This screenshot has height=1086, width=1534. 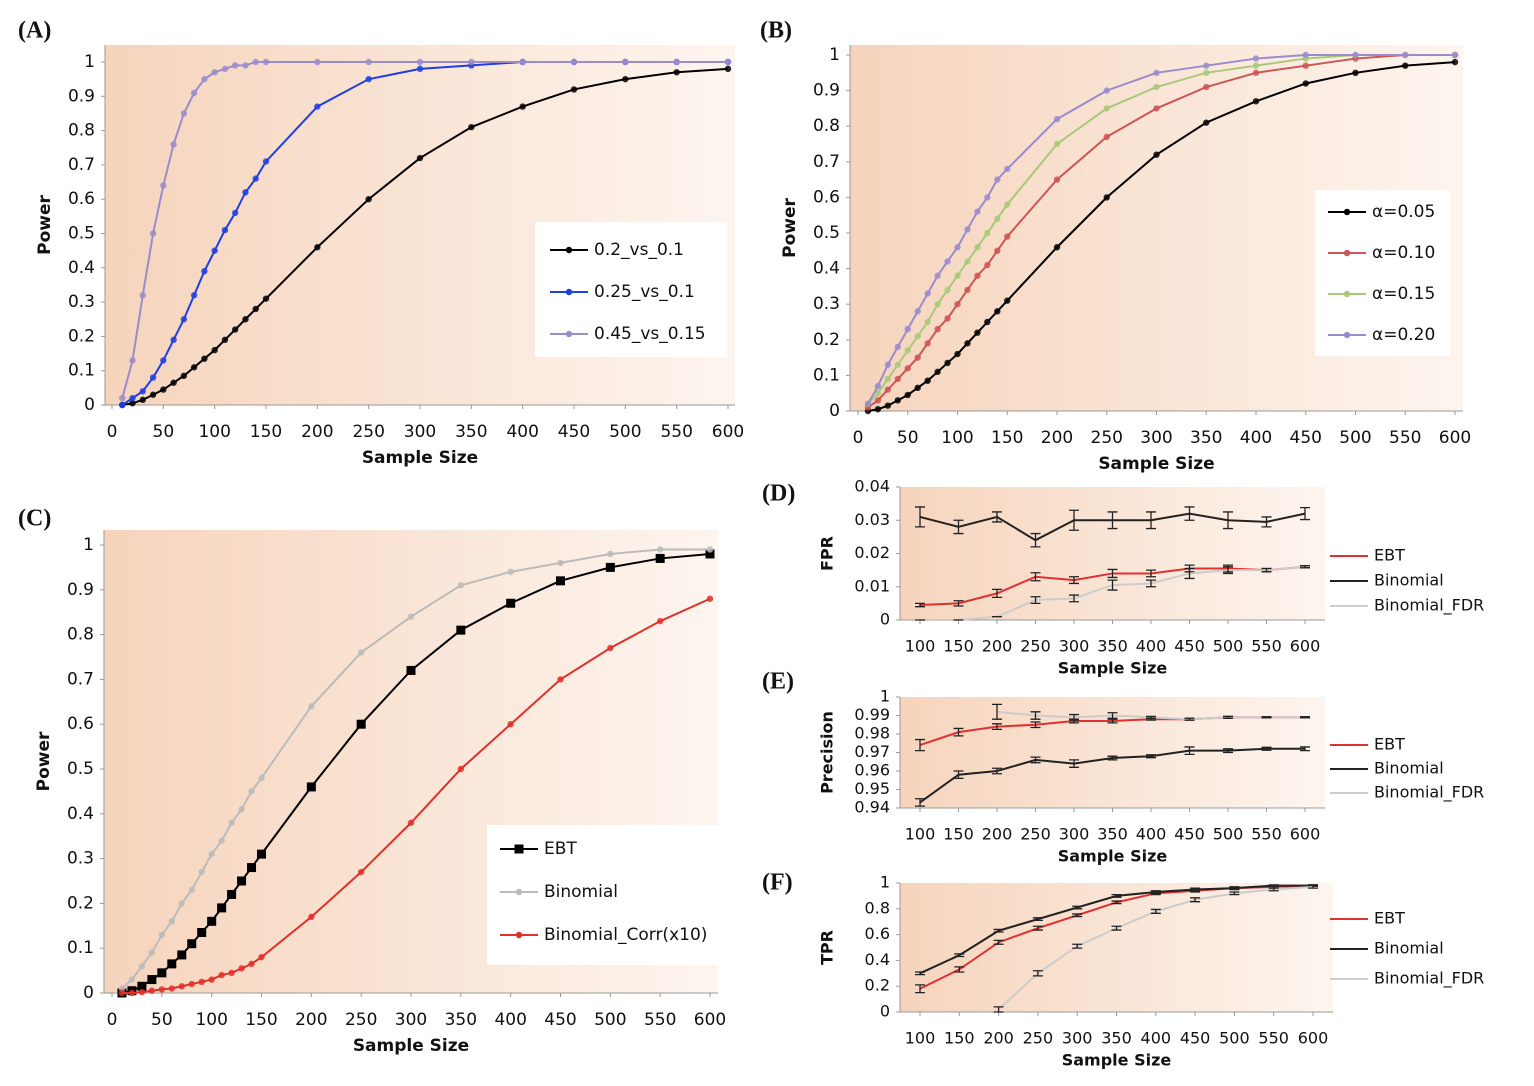 What do you see at coordinates (1007, 438) in the screenshot?
I see `x-tick-label: 150` at bounding box center [1007, 438].